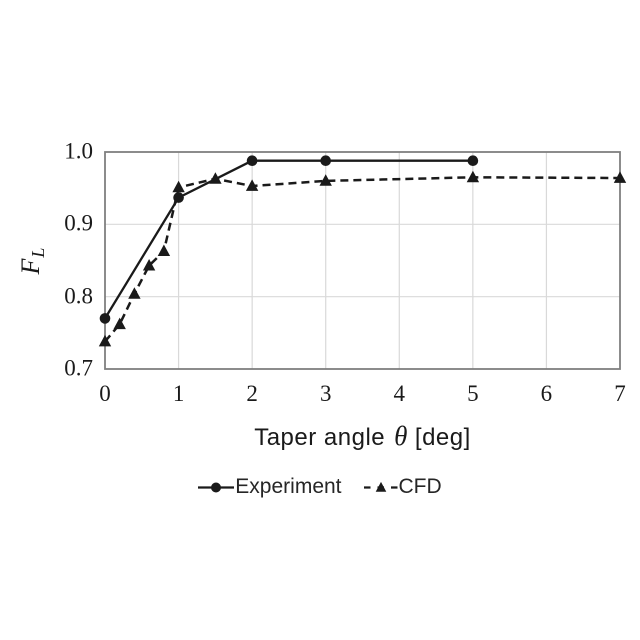 Image resolution: width=640 pixels, height=640 pixels. Describe the element at coordinates (442, 437) in the screenshot. I see `x-axis-title-unit: [deg]` at that location.